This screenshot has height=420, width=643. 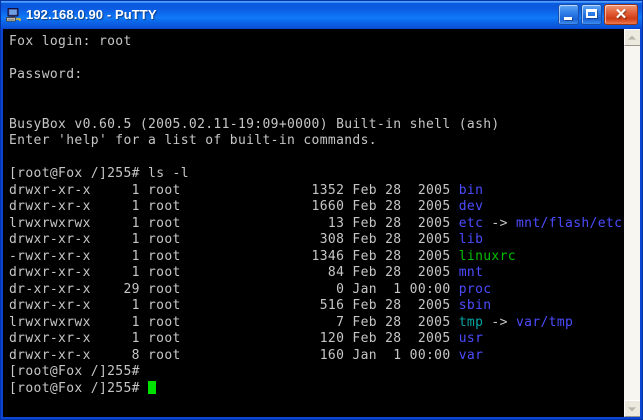 What do you see at coordinates (152, 387) in the screenshot?
I see `text-cursor` at bounding box center [152, 387].